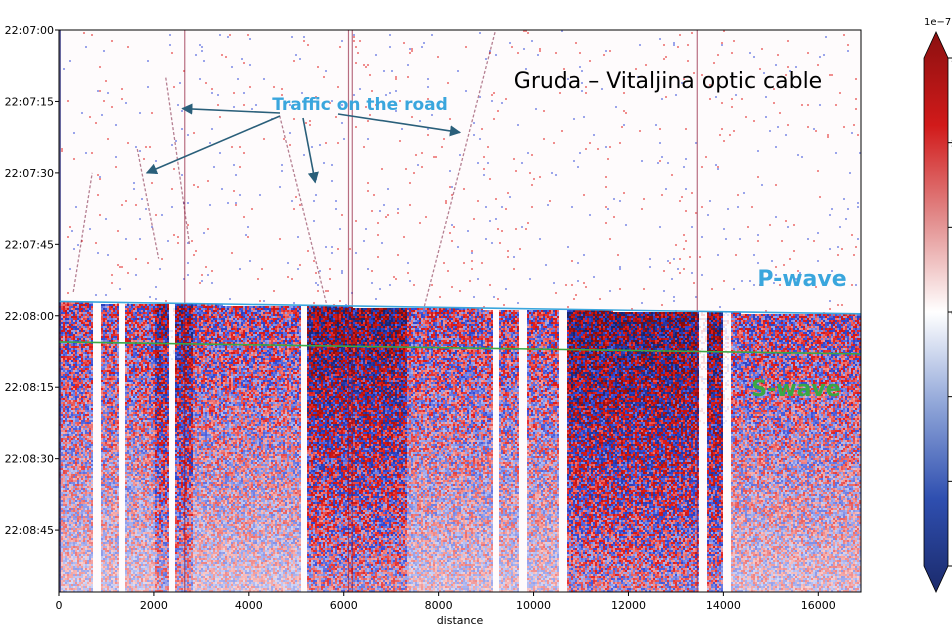 The image size is (952, 635). Describe the element at coordinates (29, 459) in the screenshot. I see `y-tick-label: 22:08:30` at that location.